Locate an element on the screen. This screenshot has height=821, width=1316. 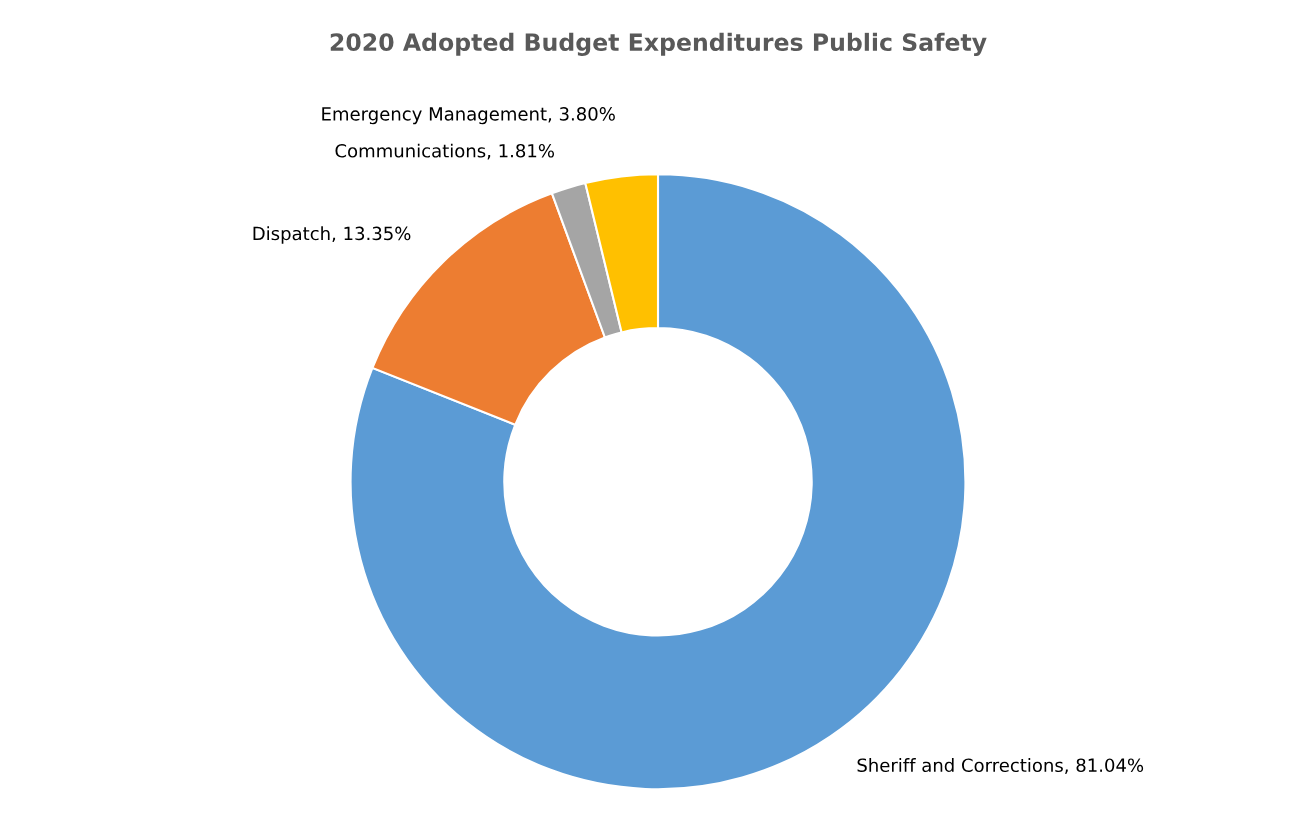
slice-label: Communications, 1.81% is located at coordinates (445, 151).